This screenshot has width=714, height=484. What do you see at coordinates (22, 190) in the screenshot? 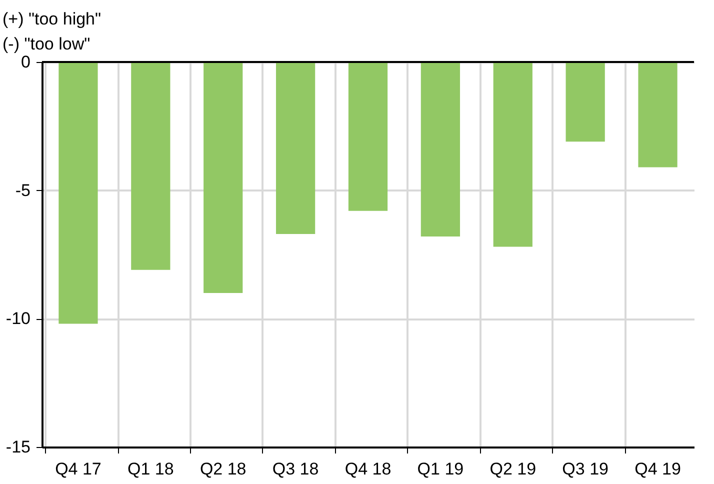
I see `y-tick-label: -5` at bounding box center [22, 190].